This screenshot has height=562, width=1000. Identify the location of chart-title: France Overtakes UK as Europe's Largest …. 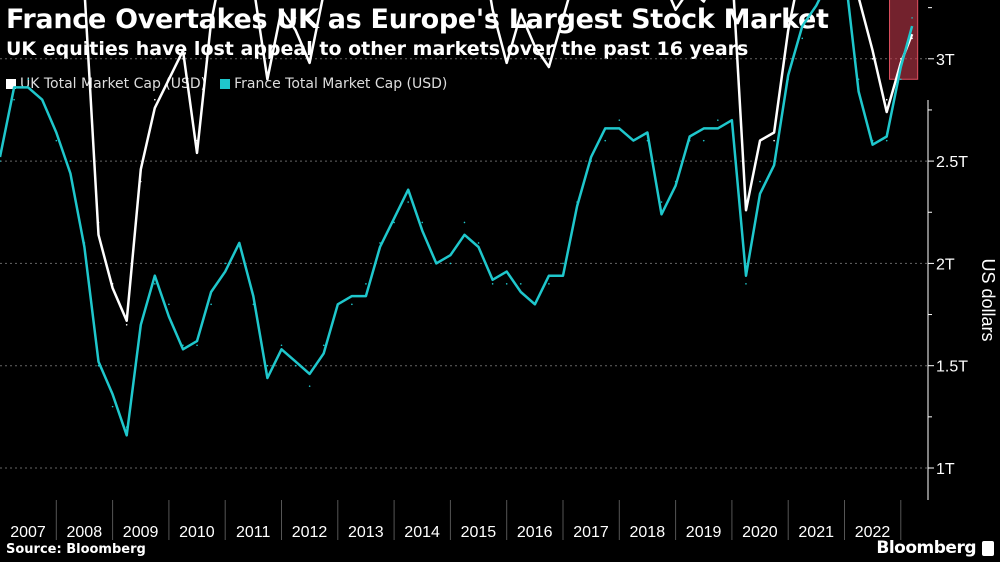
(417, 19).